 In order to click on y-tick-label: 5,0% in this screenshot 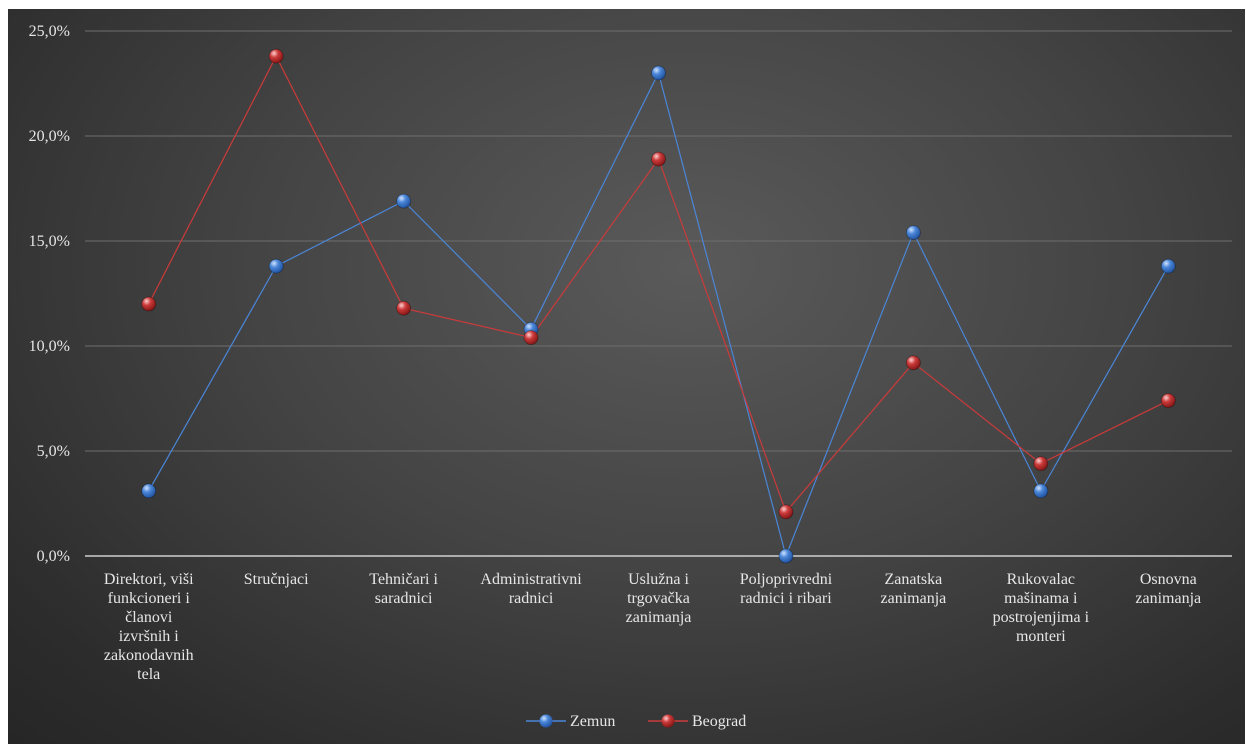, I will do `click(53, 451)`.